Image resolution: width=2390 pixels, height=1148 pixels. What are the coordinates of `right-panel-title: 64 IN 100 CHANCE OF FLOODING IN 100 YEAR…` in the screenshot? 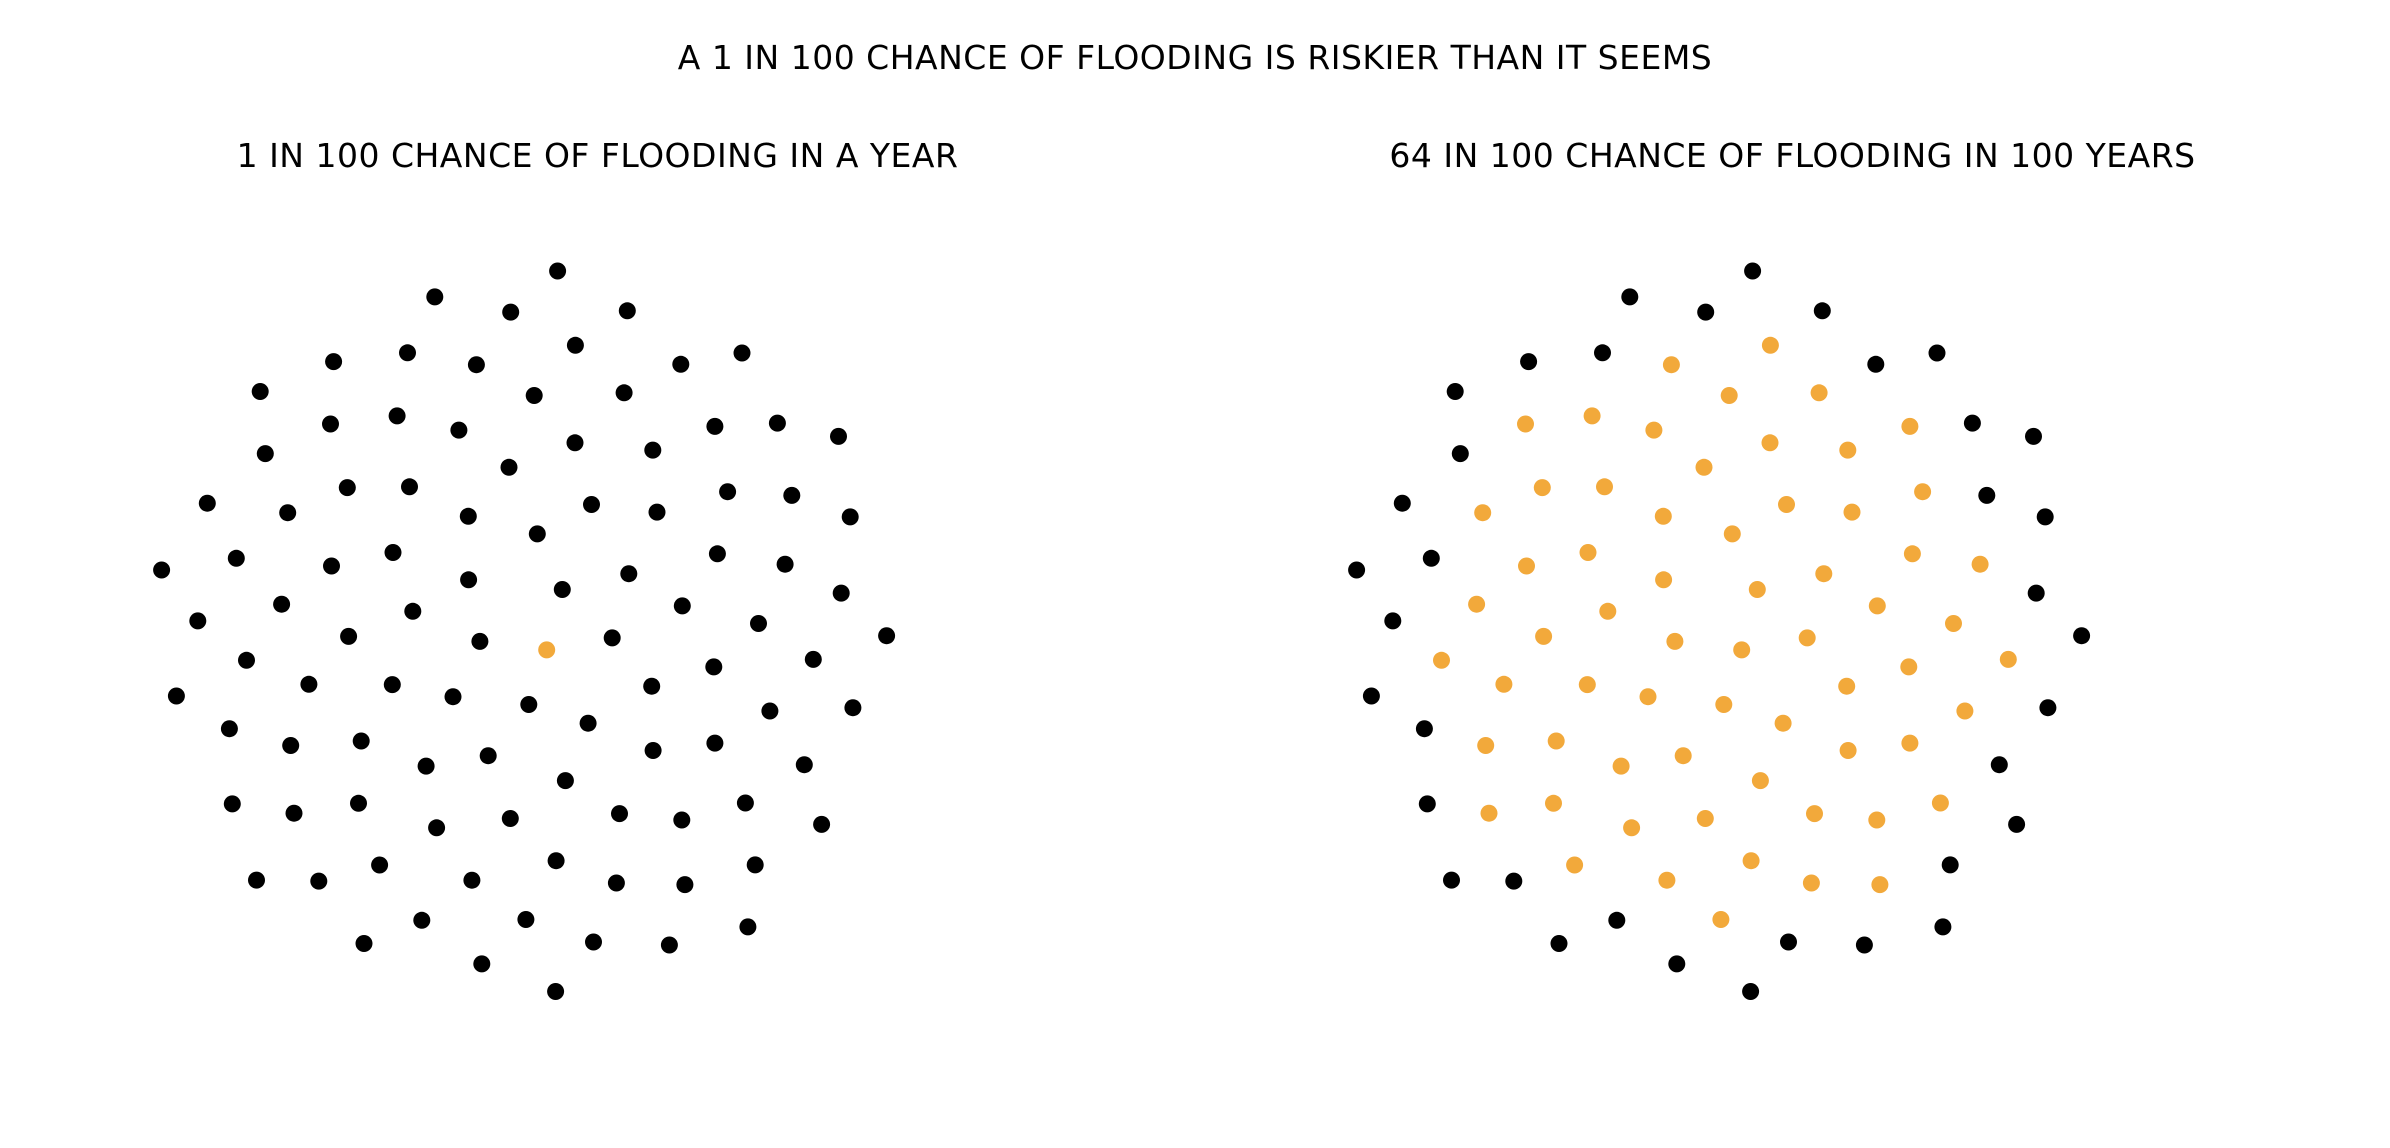 It's located at (1792, 155).